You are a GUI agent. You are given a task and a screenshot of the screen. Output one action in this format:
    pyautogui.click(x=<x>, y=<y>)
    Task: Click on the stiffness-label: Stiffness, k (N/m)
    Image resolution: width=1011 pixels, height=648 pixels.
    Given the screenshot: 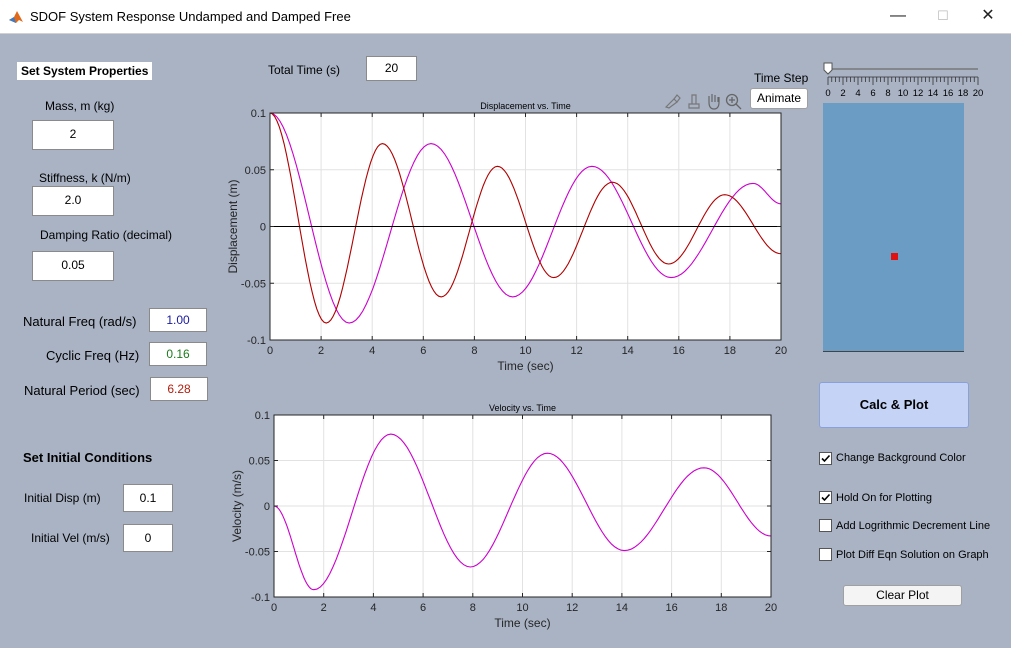 What is the action you would take?
    pyautogui.click(x=85, y=178)
    